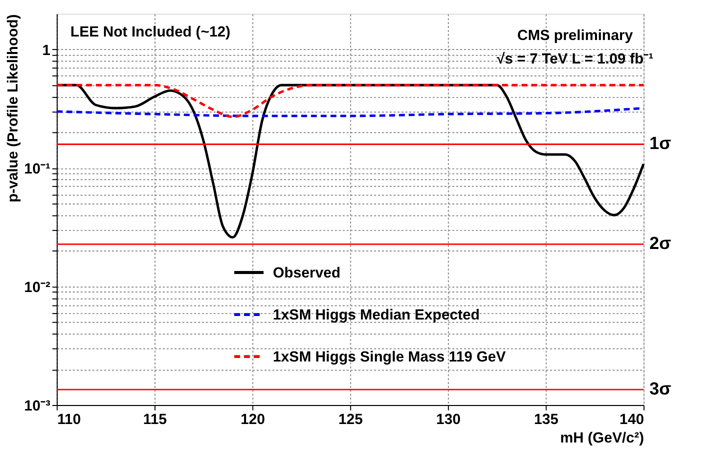  Describe the element at coordinates (13, 108) in the screenshot. I see `y-axis-title: p-value (Profile Likelihood)` at that location.